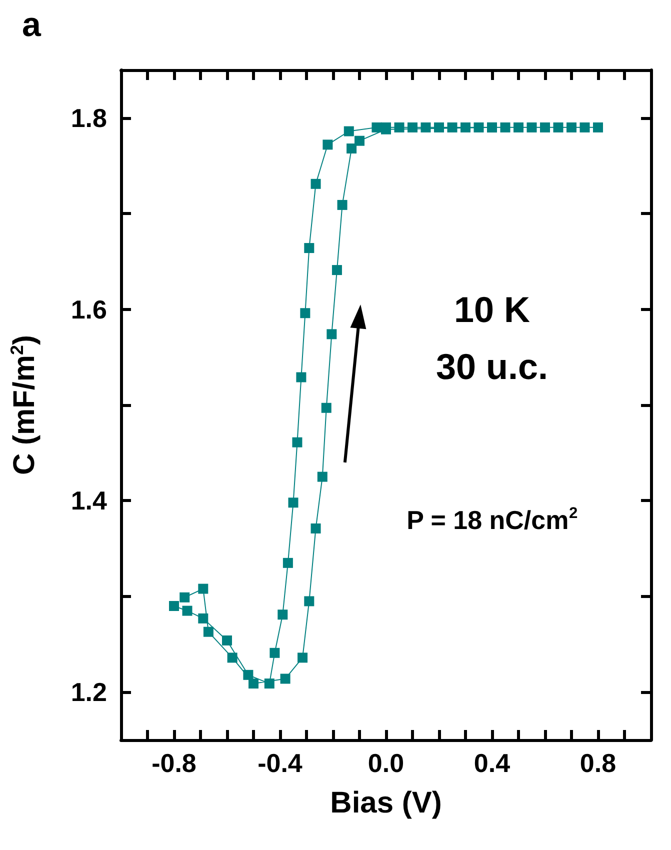 The width and height of the screenshot is (671, 850). I want to click on annotation: 10 K, so click(492, 309).